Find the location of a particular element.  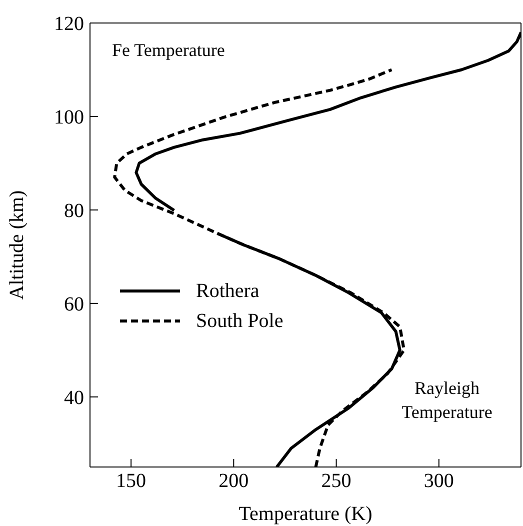

y-tick-label: 60 is located at coordinates (74, 305).